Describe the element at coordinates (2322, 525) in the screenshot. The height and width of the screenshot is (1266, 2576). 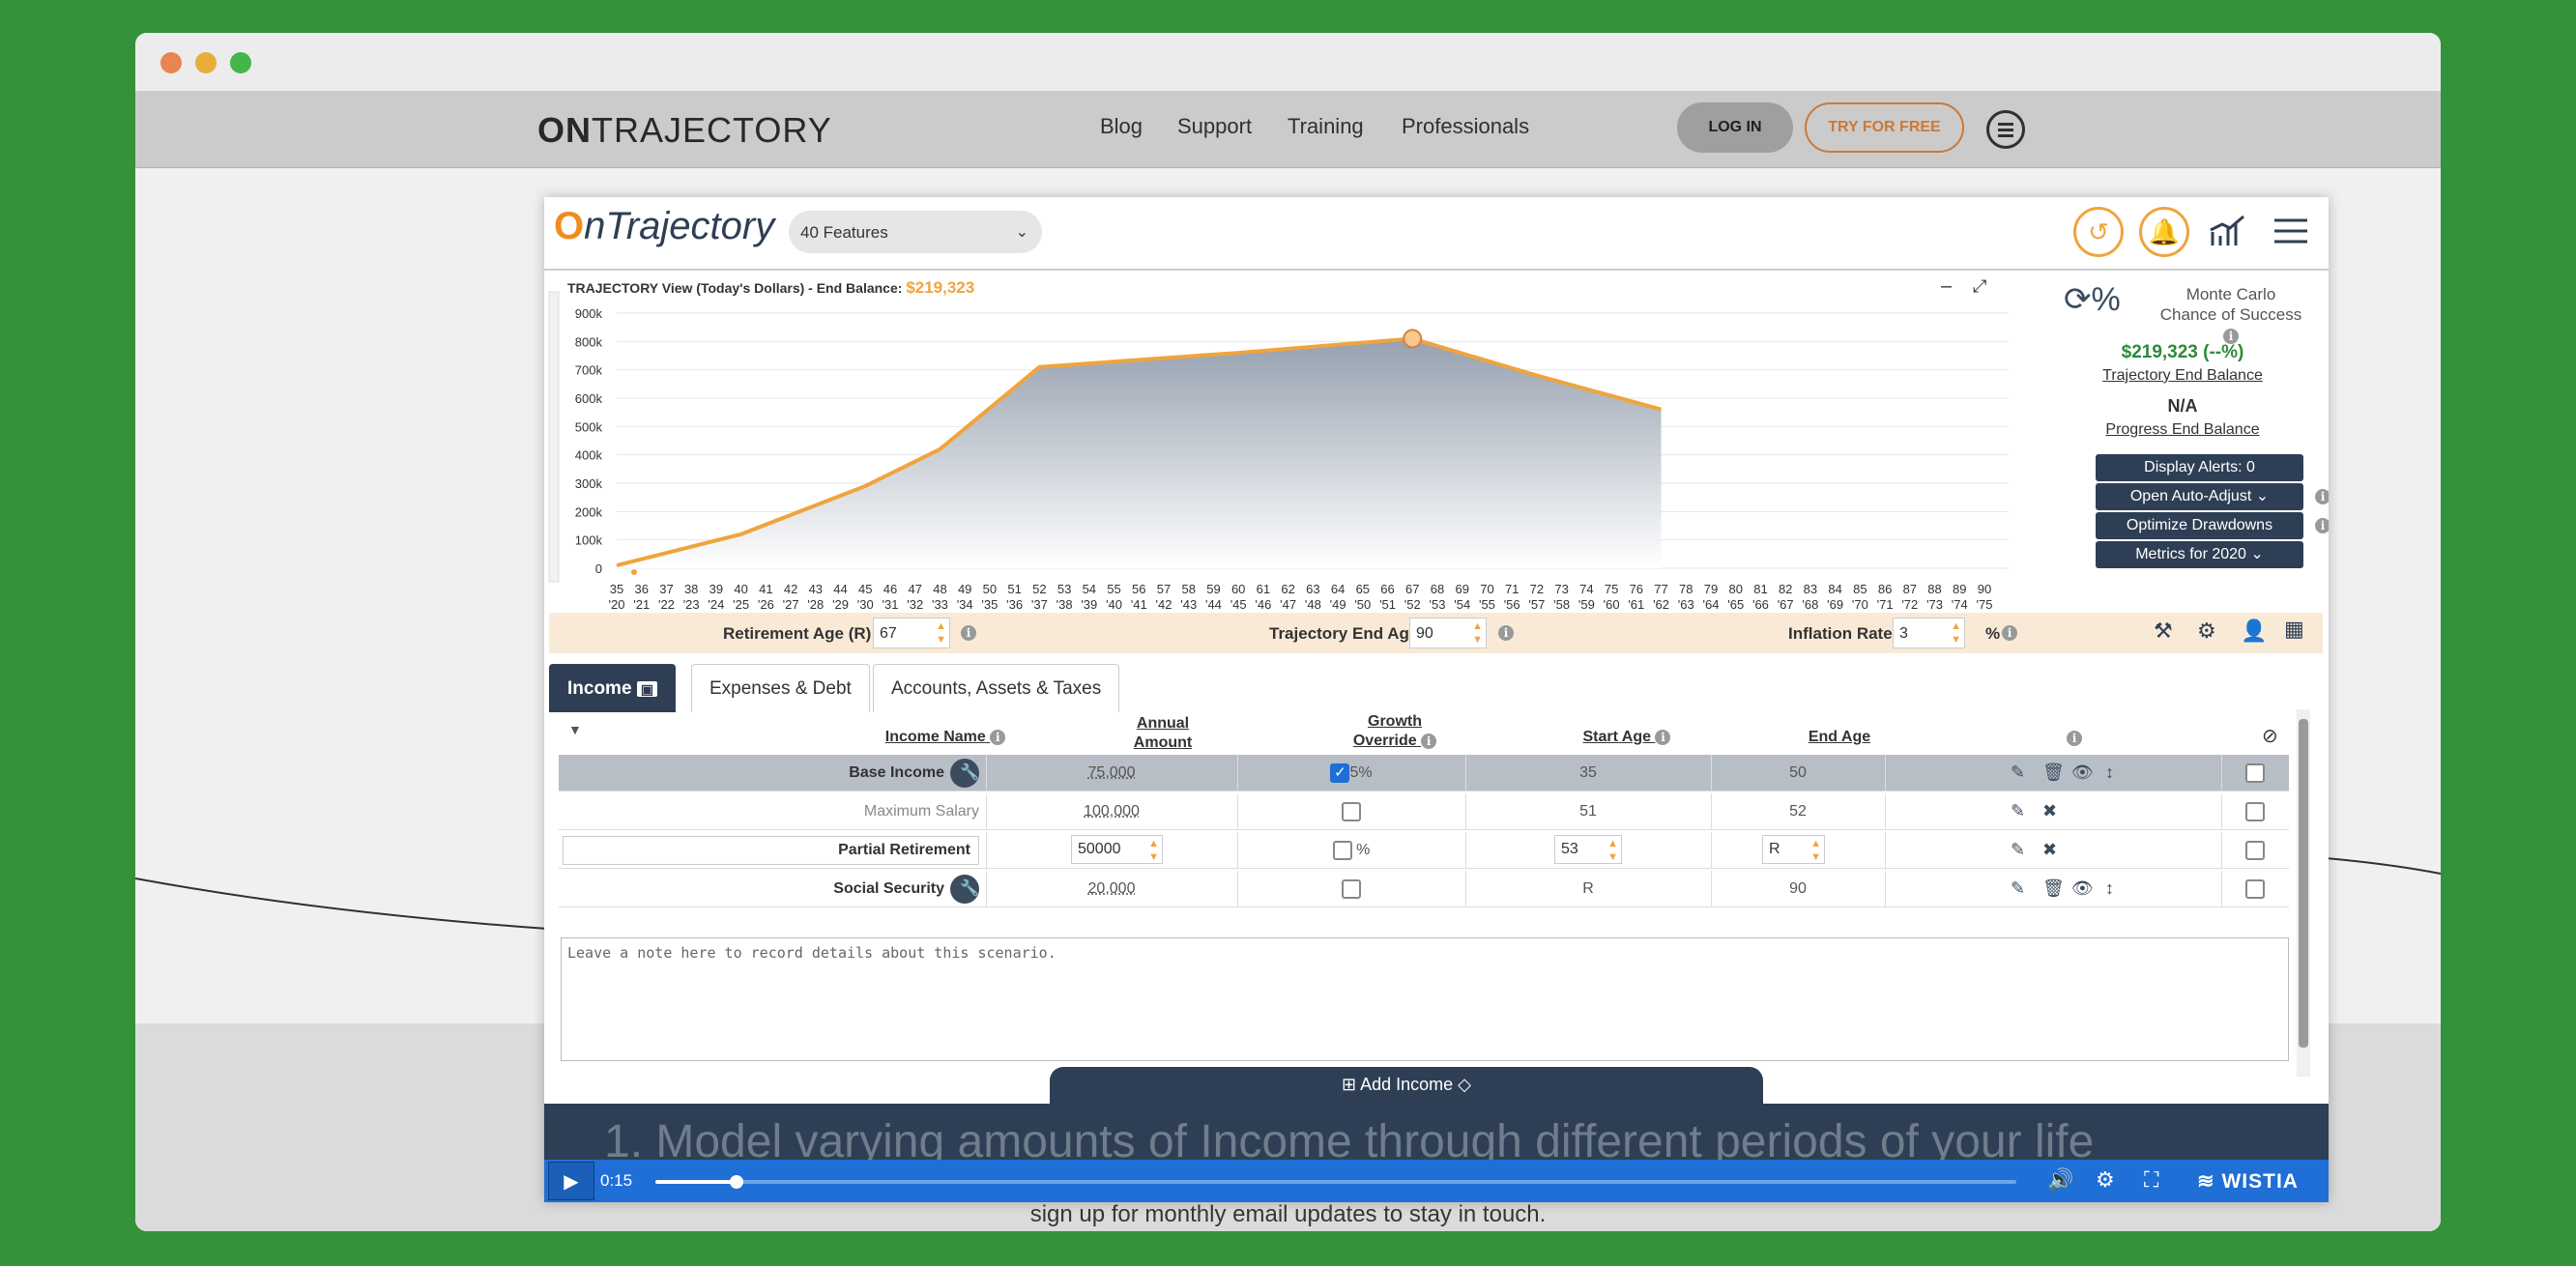
I see `drawdowns-info-icon: i` at that location.